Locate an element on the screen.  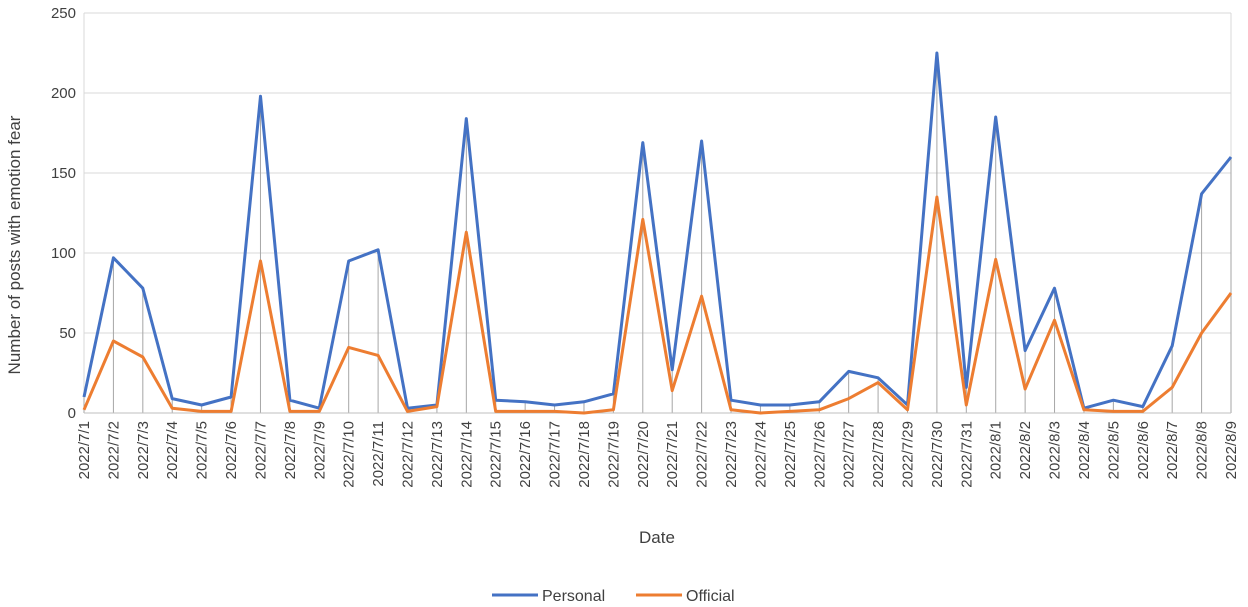
x-tick-label: 2022/7/2 is located at coordinates (113, 450).